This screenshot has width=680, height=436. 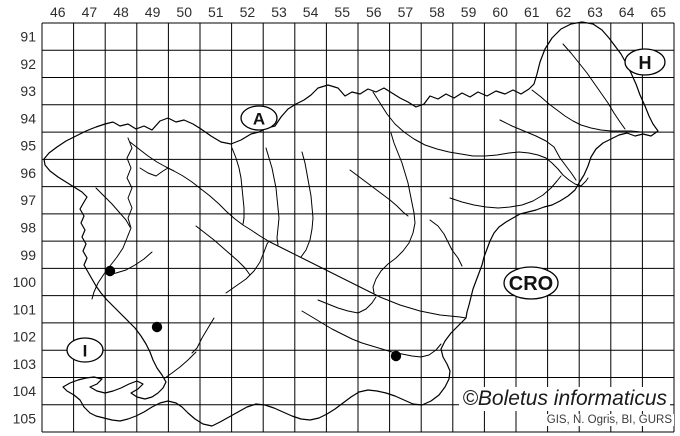 I want to click on row-label: 97, so click(x=28, y=200).